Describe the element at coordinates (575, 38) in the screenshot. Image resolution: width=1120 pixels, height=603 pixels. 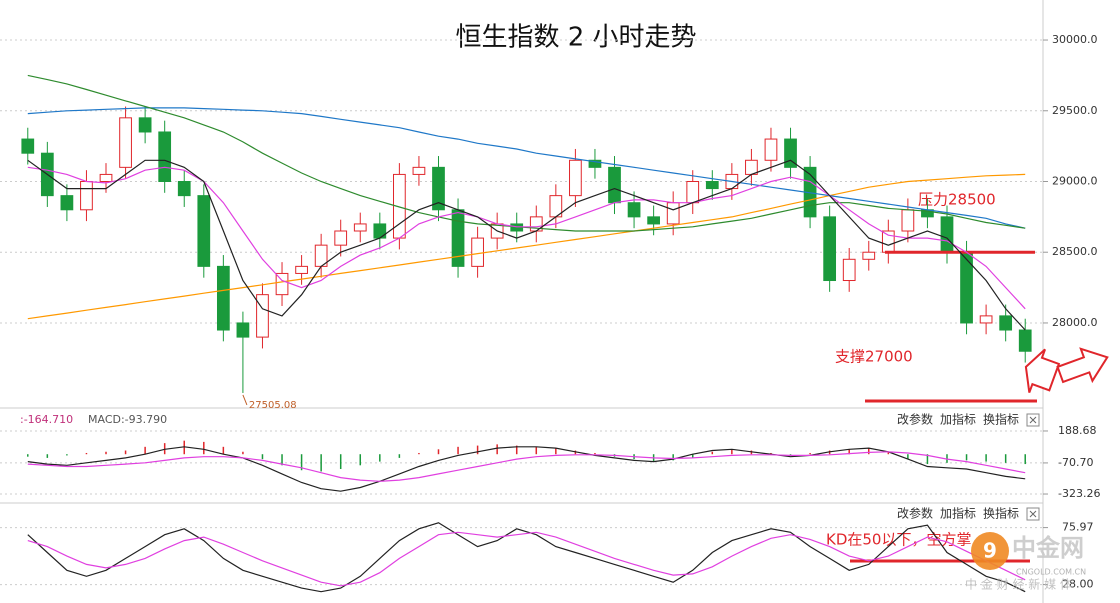
I see `chart-title: 恒生指数 2 小时走势` at that location.